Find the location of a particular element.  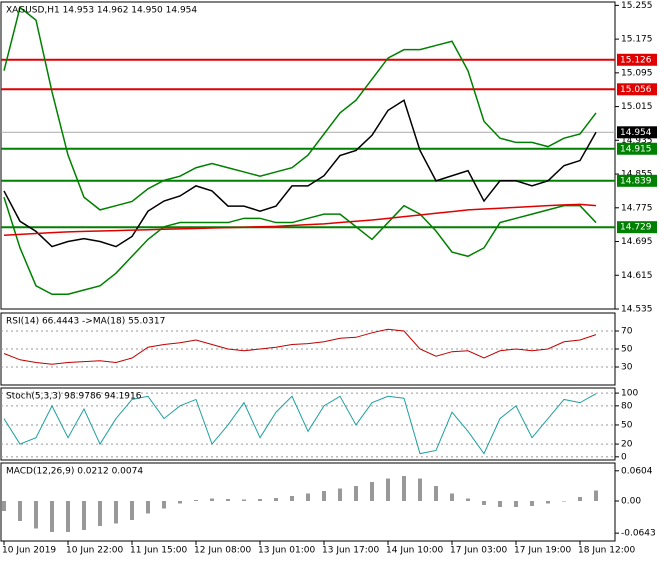

level-label: 14.915 is located at coordinates (636, 149).